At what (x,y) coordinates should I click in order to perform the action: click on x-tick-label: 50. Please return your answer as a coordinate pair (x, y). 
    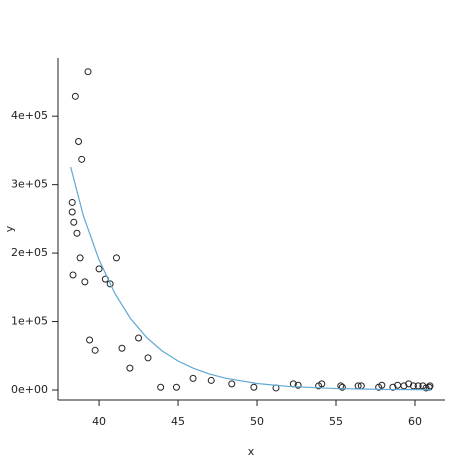
    Looking at the image, I should click on (257, 421).